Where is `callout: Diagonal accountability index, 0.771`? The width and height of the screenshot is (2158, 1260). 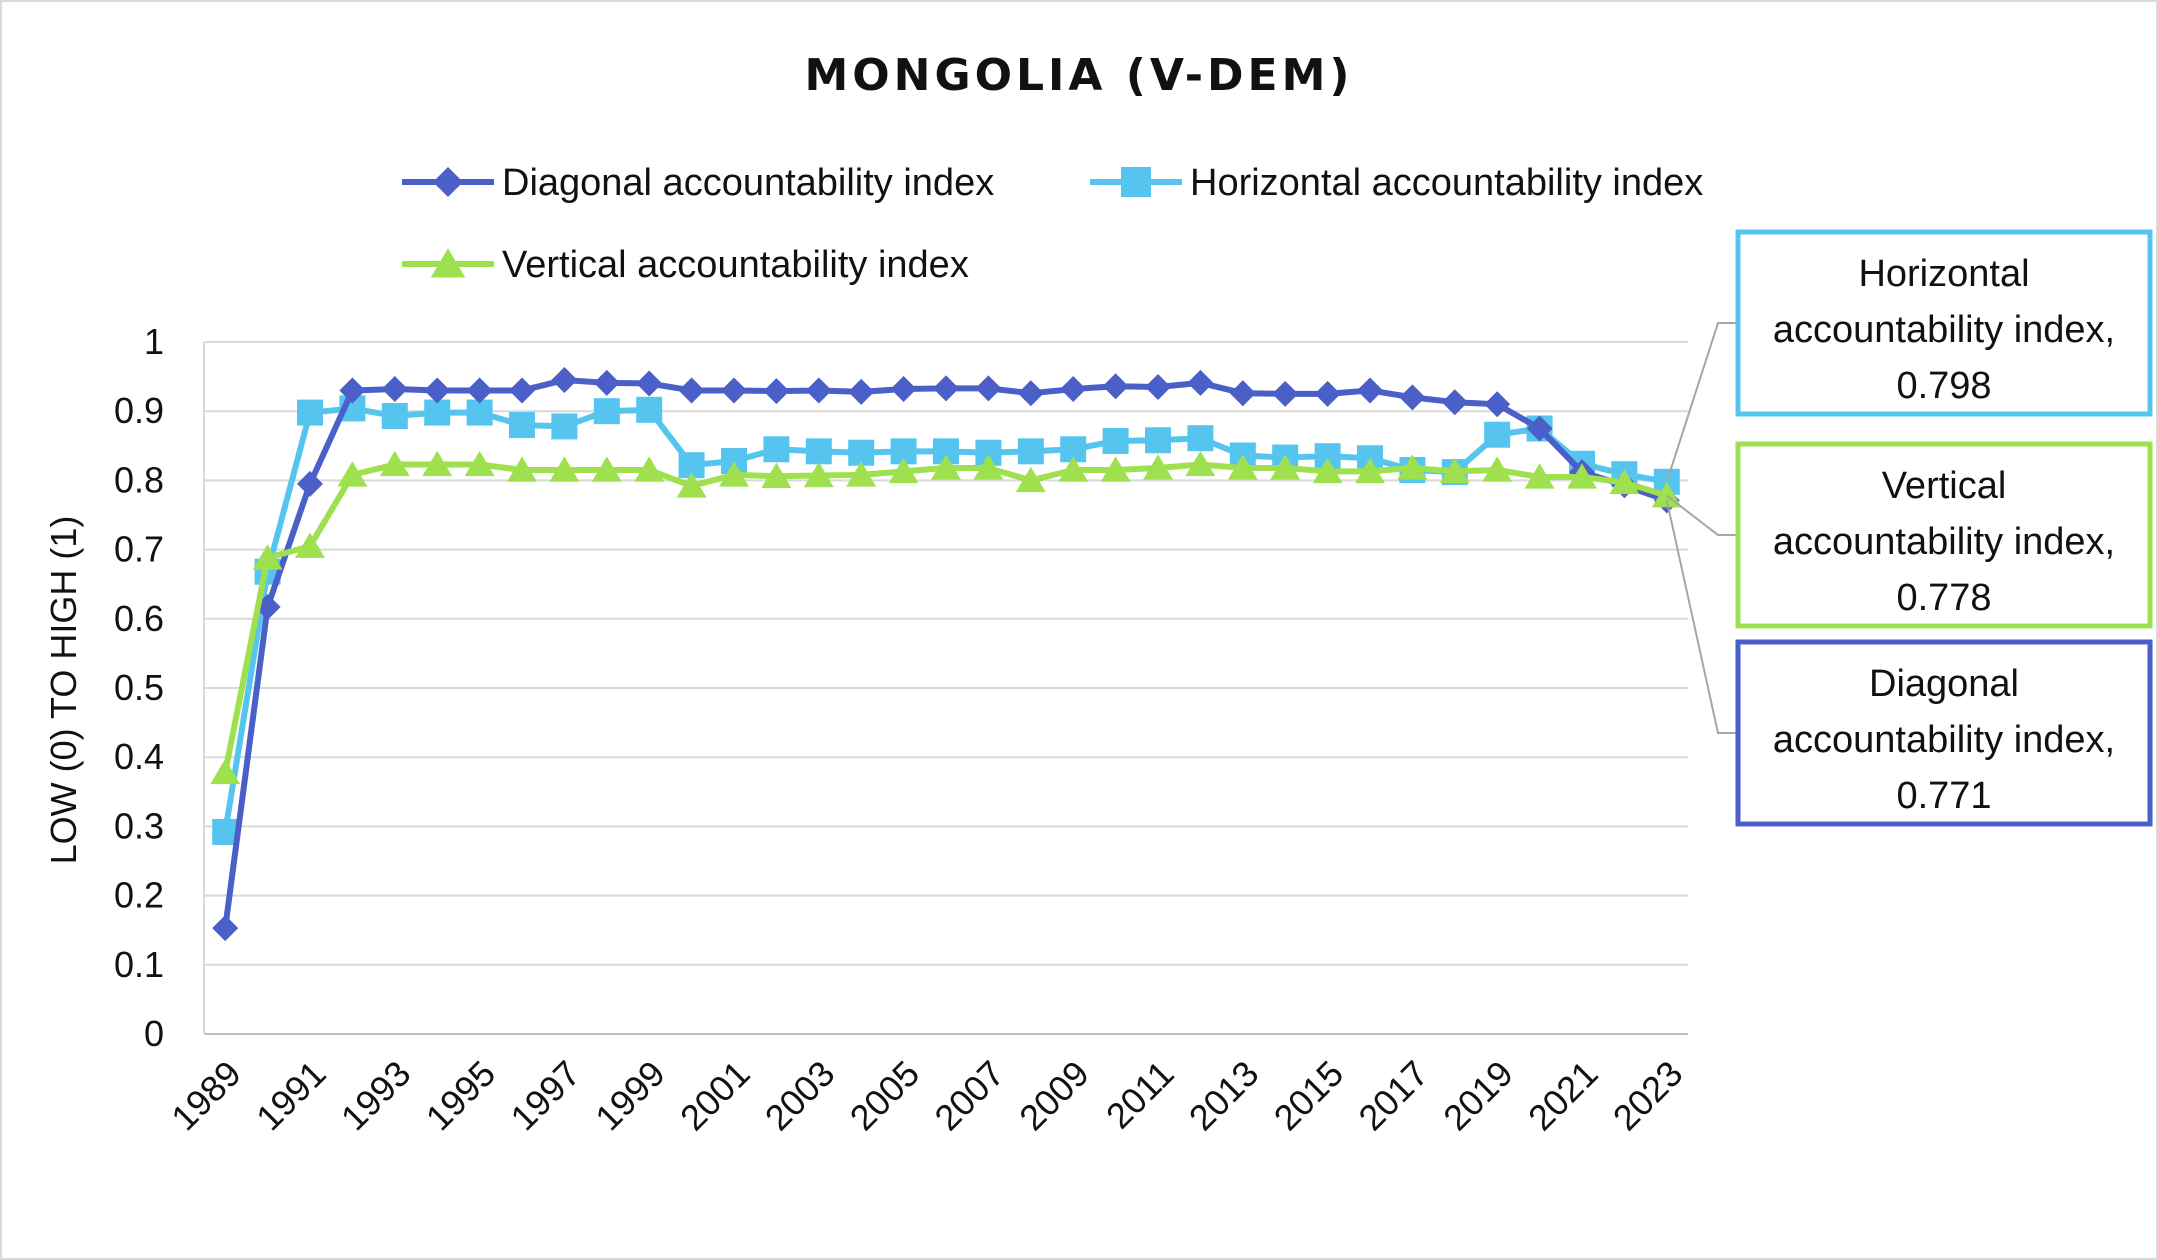 callout: Diagonal accountability index, 0.771 is located at coordinates (1909, 663).